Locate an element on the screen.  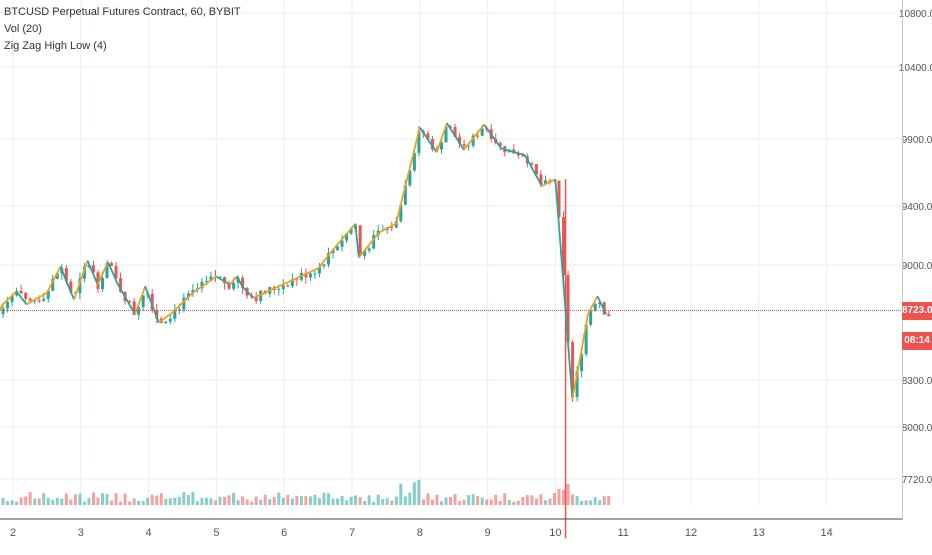
y-tick-label: 10400.0 is located at coordinates (915, 68).